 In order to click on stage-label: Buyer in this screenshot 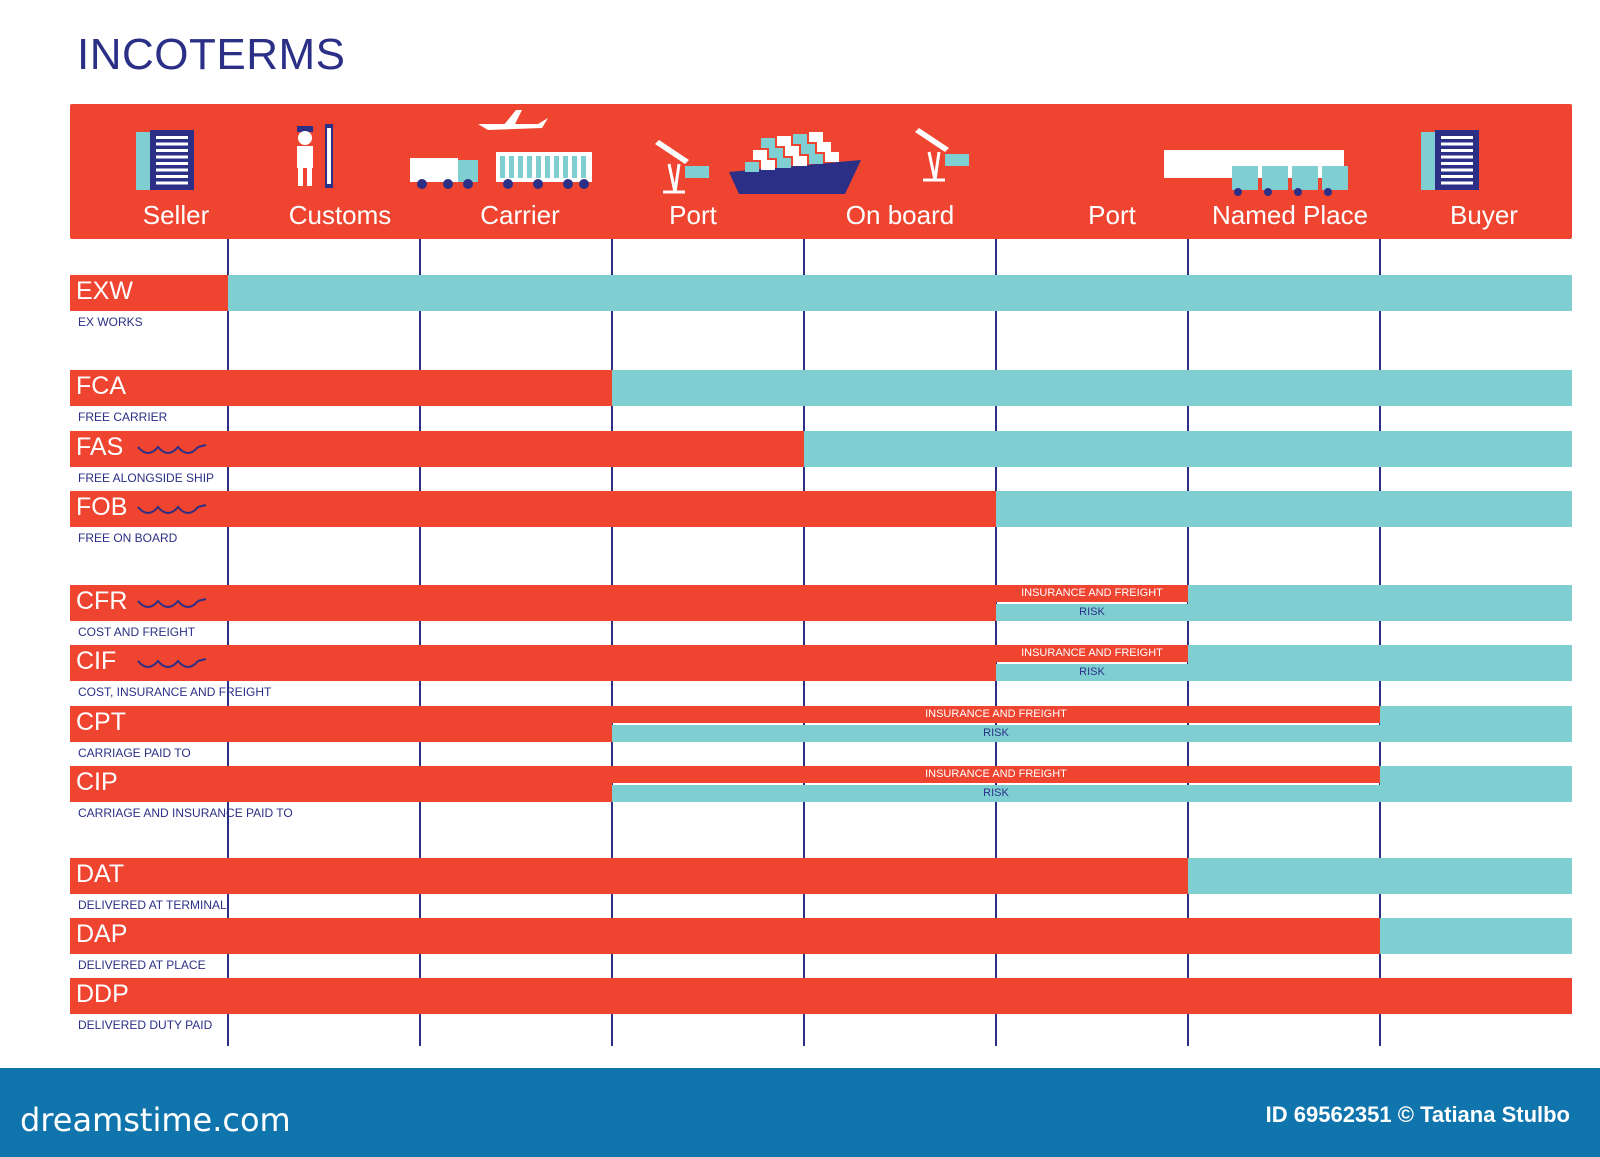, I will do `click(1484, 215)`.